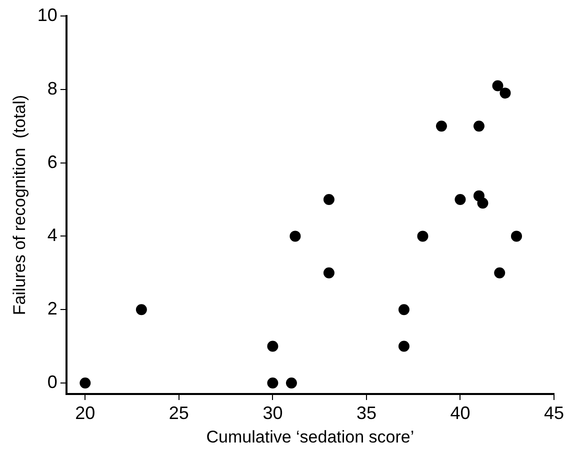  I want to click on x-tick-label: 30, so click(272, 412).